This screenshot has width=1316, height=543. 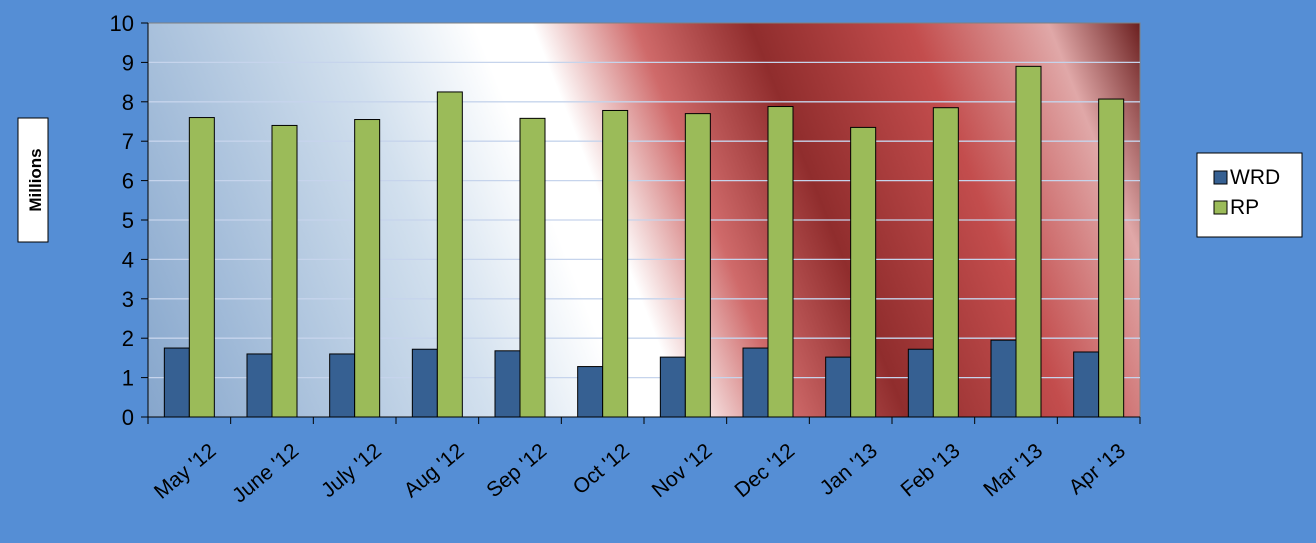 I want to click on x-tick-label: Aug '12, so click(x=434, y=470).